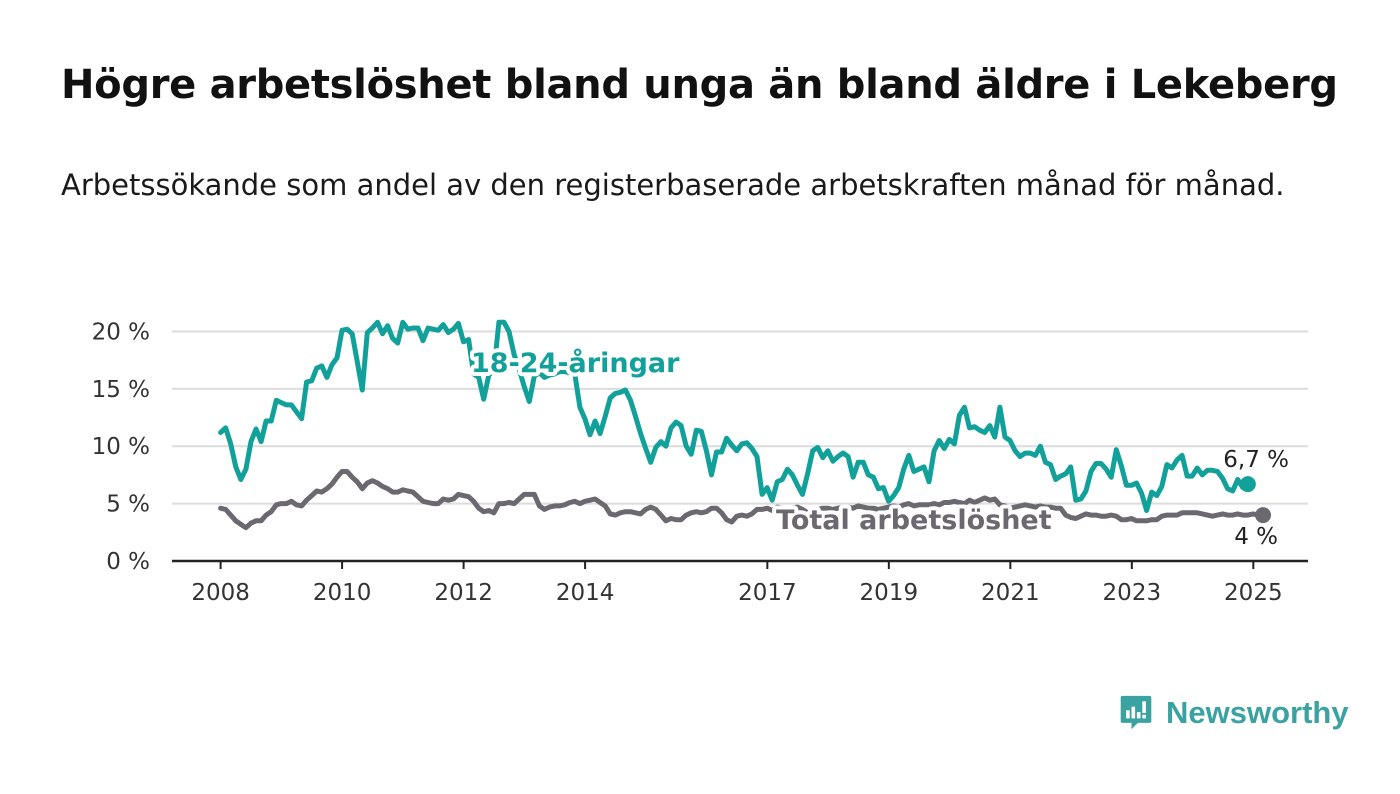  What do you see at coordinates (463, 593) in the screenshot?
I see `x-tick-label: 2012` at bounding box center [463, 593].